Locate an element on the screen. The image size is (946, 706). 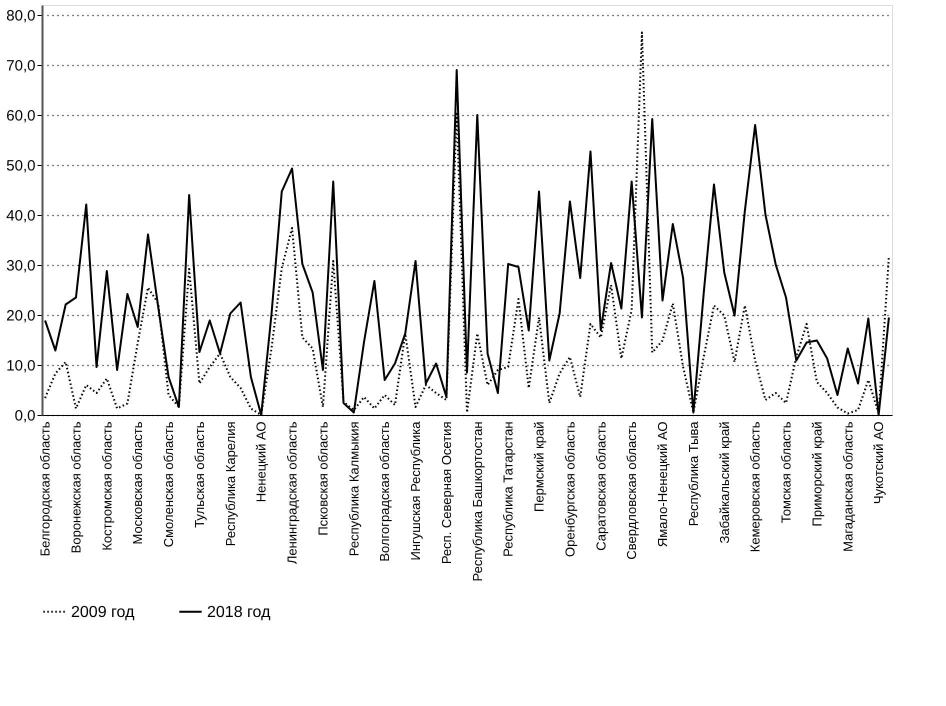
x-tick-label: Магаданская область is located at coordinates (848, 486).